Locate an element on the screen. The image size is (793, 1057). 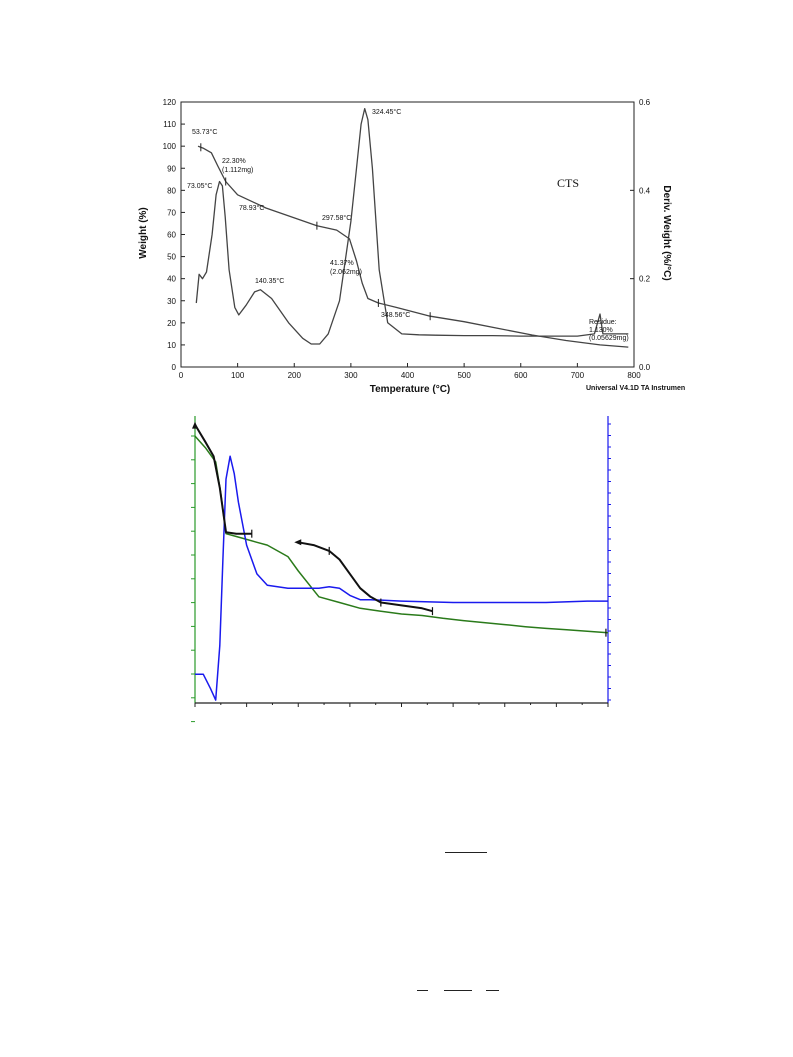
y-axis-title-right: Deriv. Weight (%/°C) is located at coordinates (666, 232).